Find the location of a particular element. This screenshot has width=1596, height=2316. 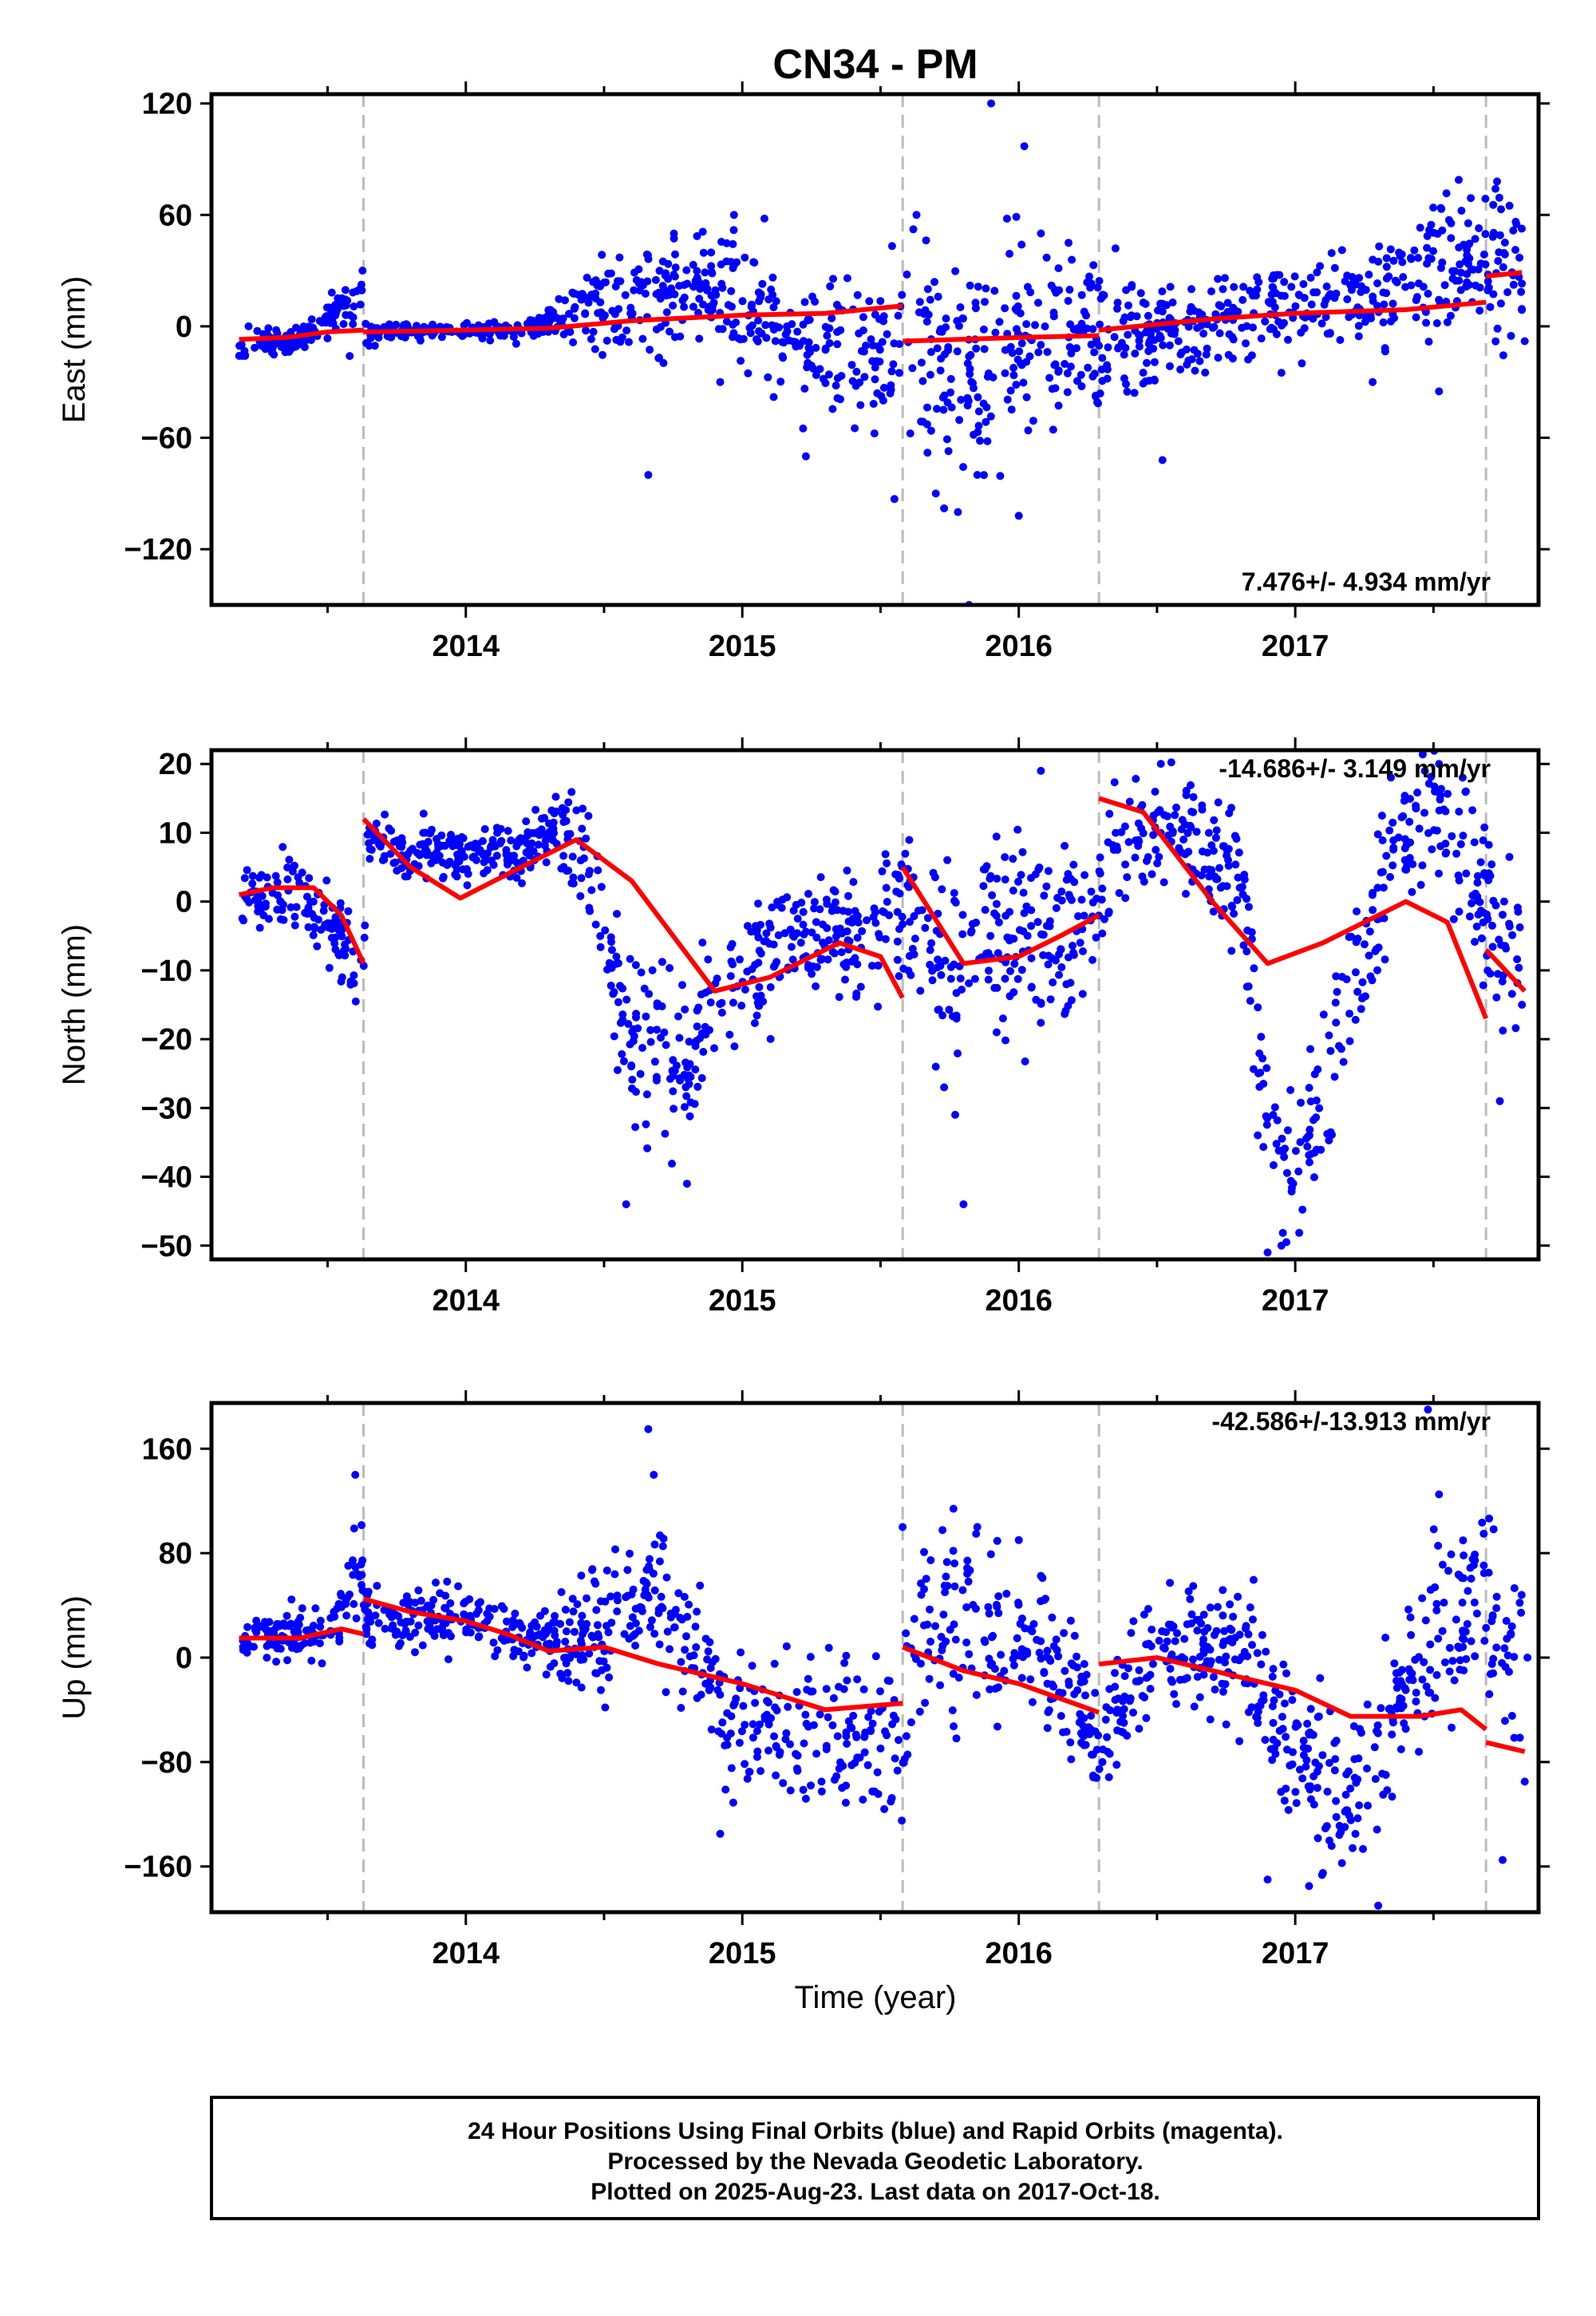

figure-title: CN34 - PM is located at coordinates (875, 64).